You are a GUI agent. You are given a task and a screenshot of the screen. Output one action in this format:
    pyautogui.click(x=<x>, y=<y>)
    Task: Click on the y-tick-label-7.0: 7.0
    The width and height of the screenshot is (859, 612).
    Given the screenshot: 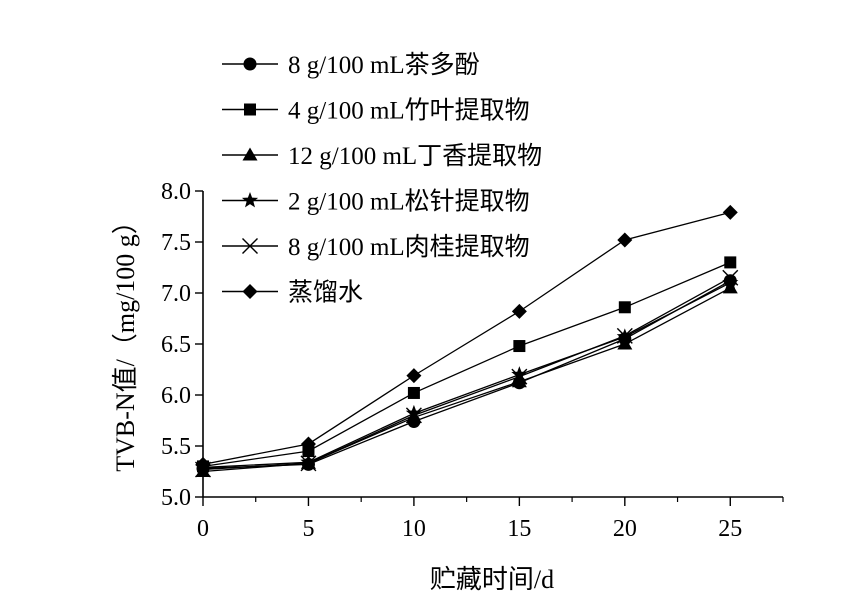 What is the action you would take?
    pyautogui.click(x=176, y=294)
    